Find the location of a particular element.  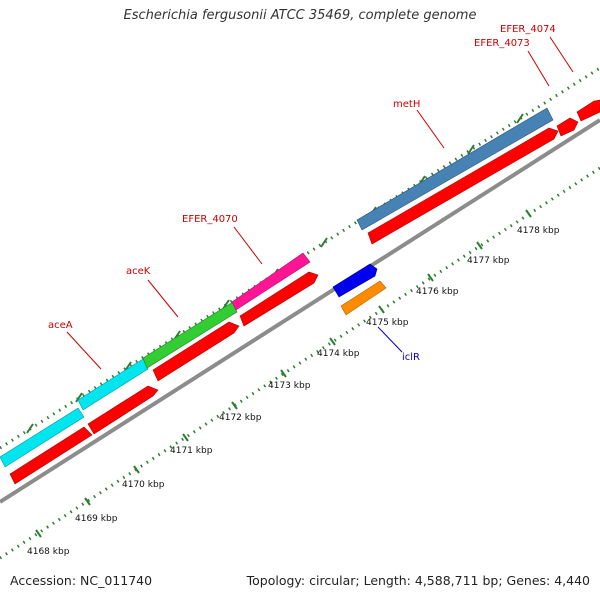

scale-label: 4175 kbp is located at coordinates (387, 323).